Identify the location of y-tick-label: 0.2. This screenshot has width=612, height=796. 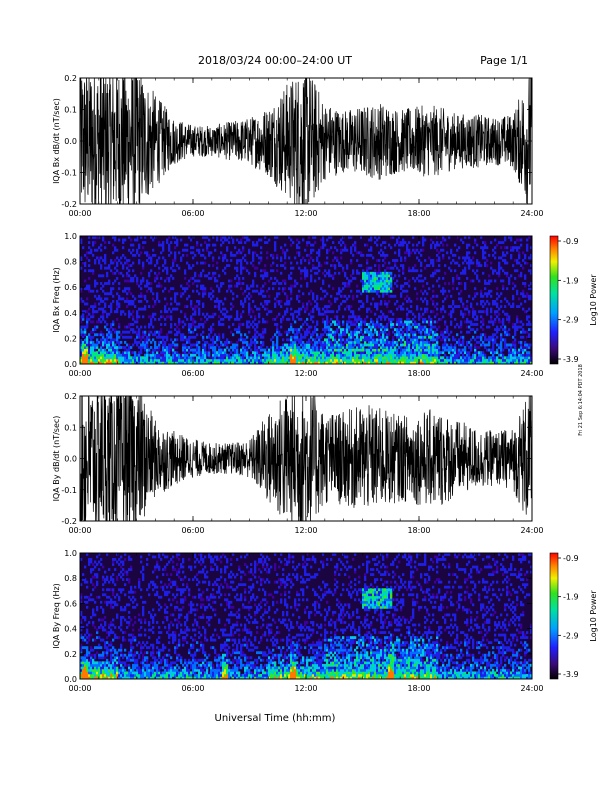
(70, 338).